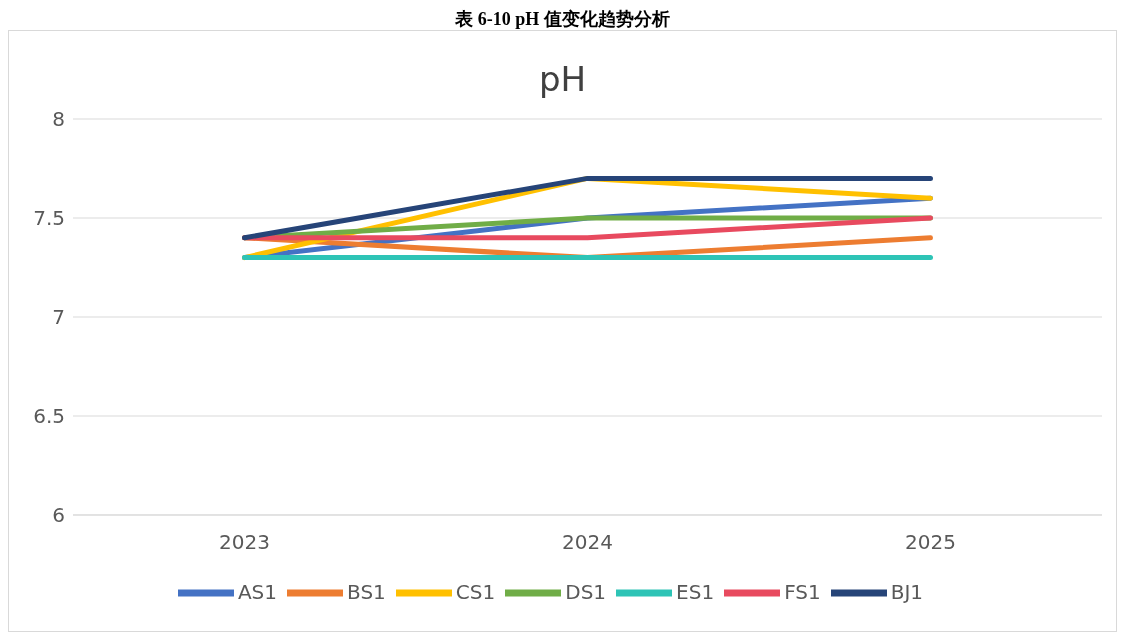 This screenshot has width=1125, height=639. Describe the element at coordinates (257, 591) in the screenshot. I see `legend-label: AS1` at that location.